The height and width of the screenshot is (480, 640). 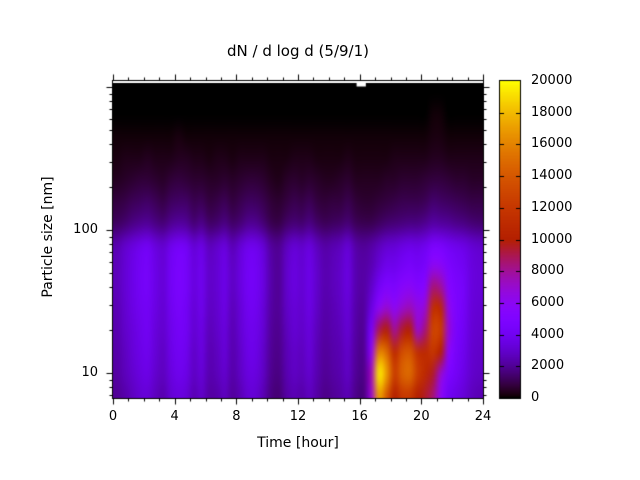 What do you see at coordinates (359, 416) in the screenshot?
I see `x-tick-label: 16` at bounding box center [359, 416].